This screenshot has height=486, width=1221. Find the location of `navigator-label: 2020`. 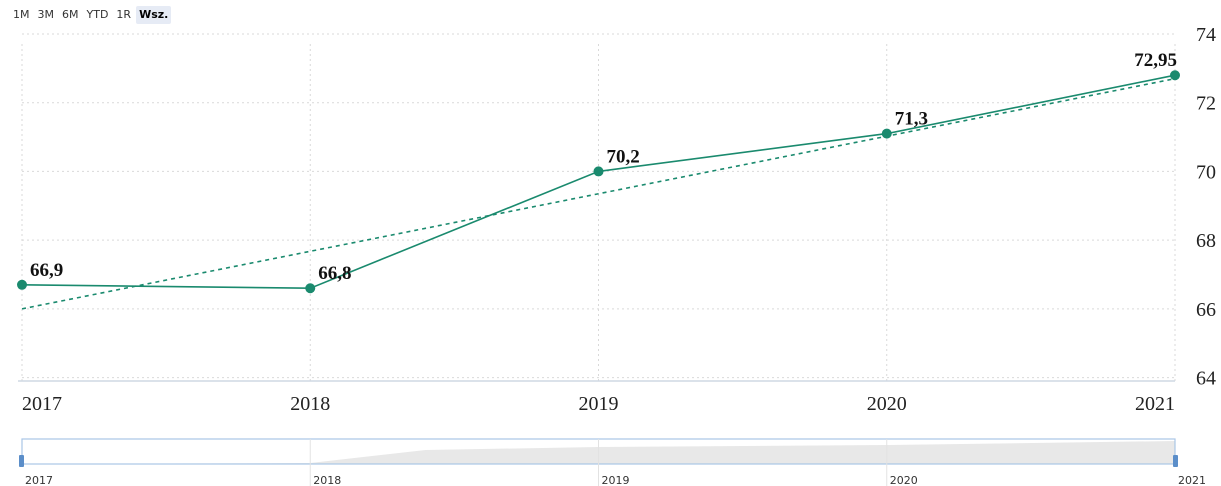

navigator-label: 2020 is located at coordinates (904, 480).